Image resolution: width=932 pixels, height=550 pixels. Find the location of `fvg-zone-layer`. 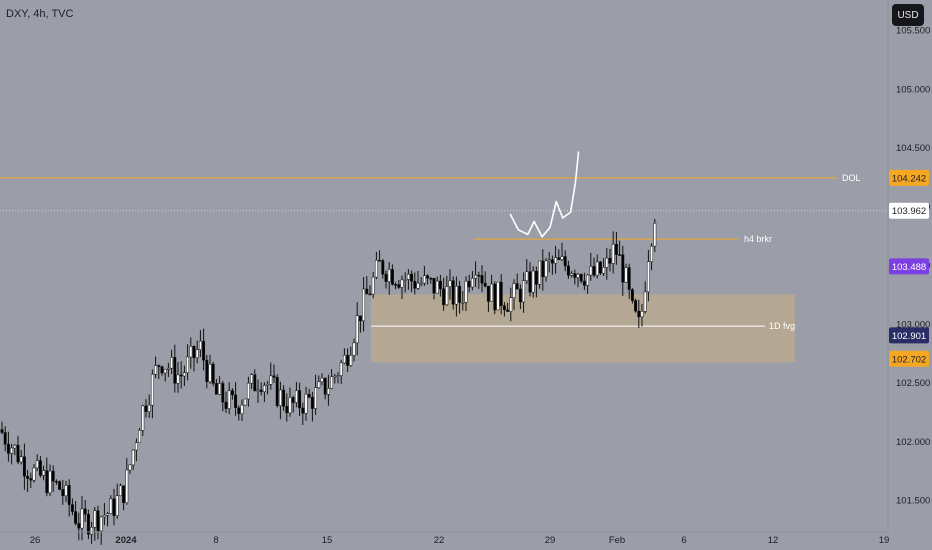

fvg-zone-layer is located at coordinates (583, 328).